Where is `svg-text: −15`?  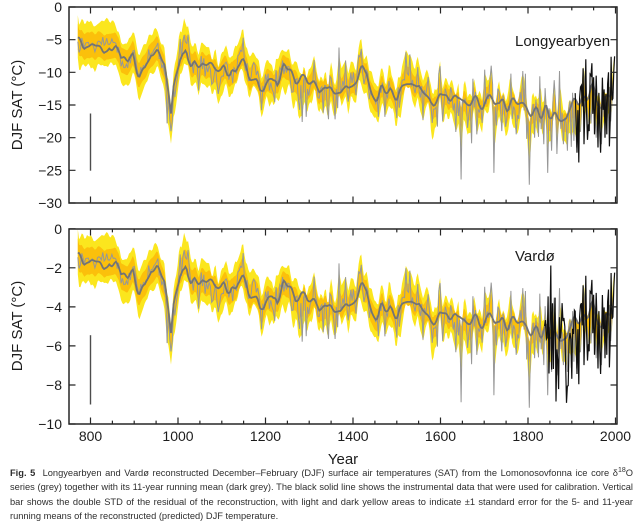
svg-text: −15 is located at coordinates (50, 105).